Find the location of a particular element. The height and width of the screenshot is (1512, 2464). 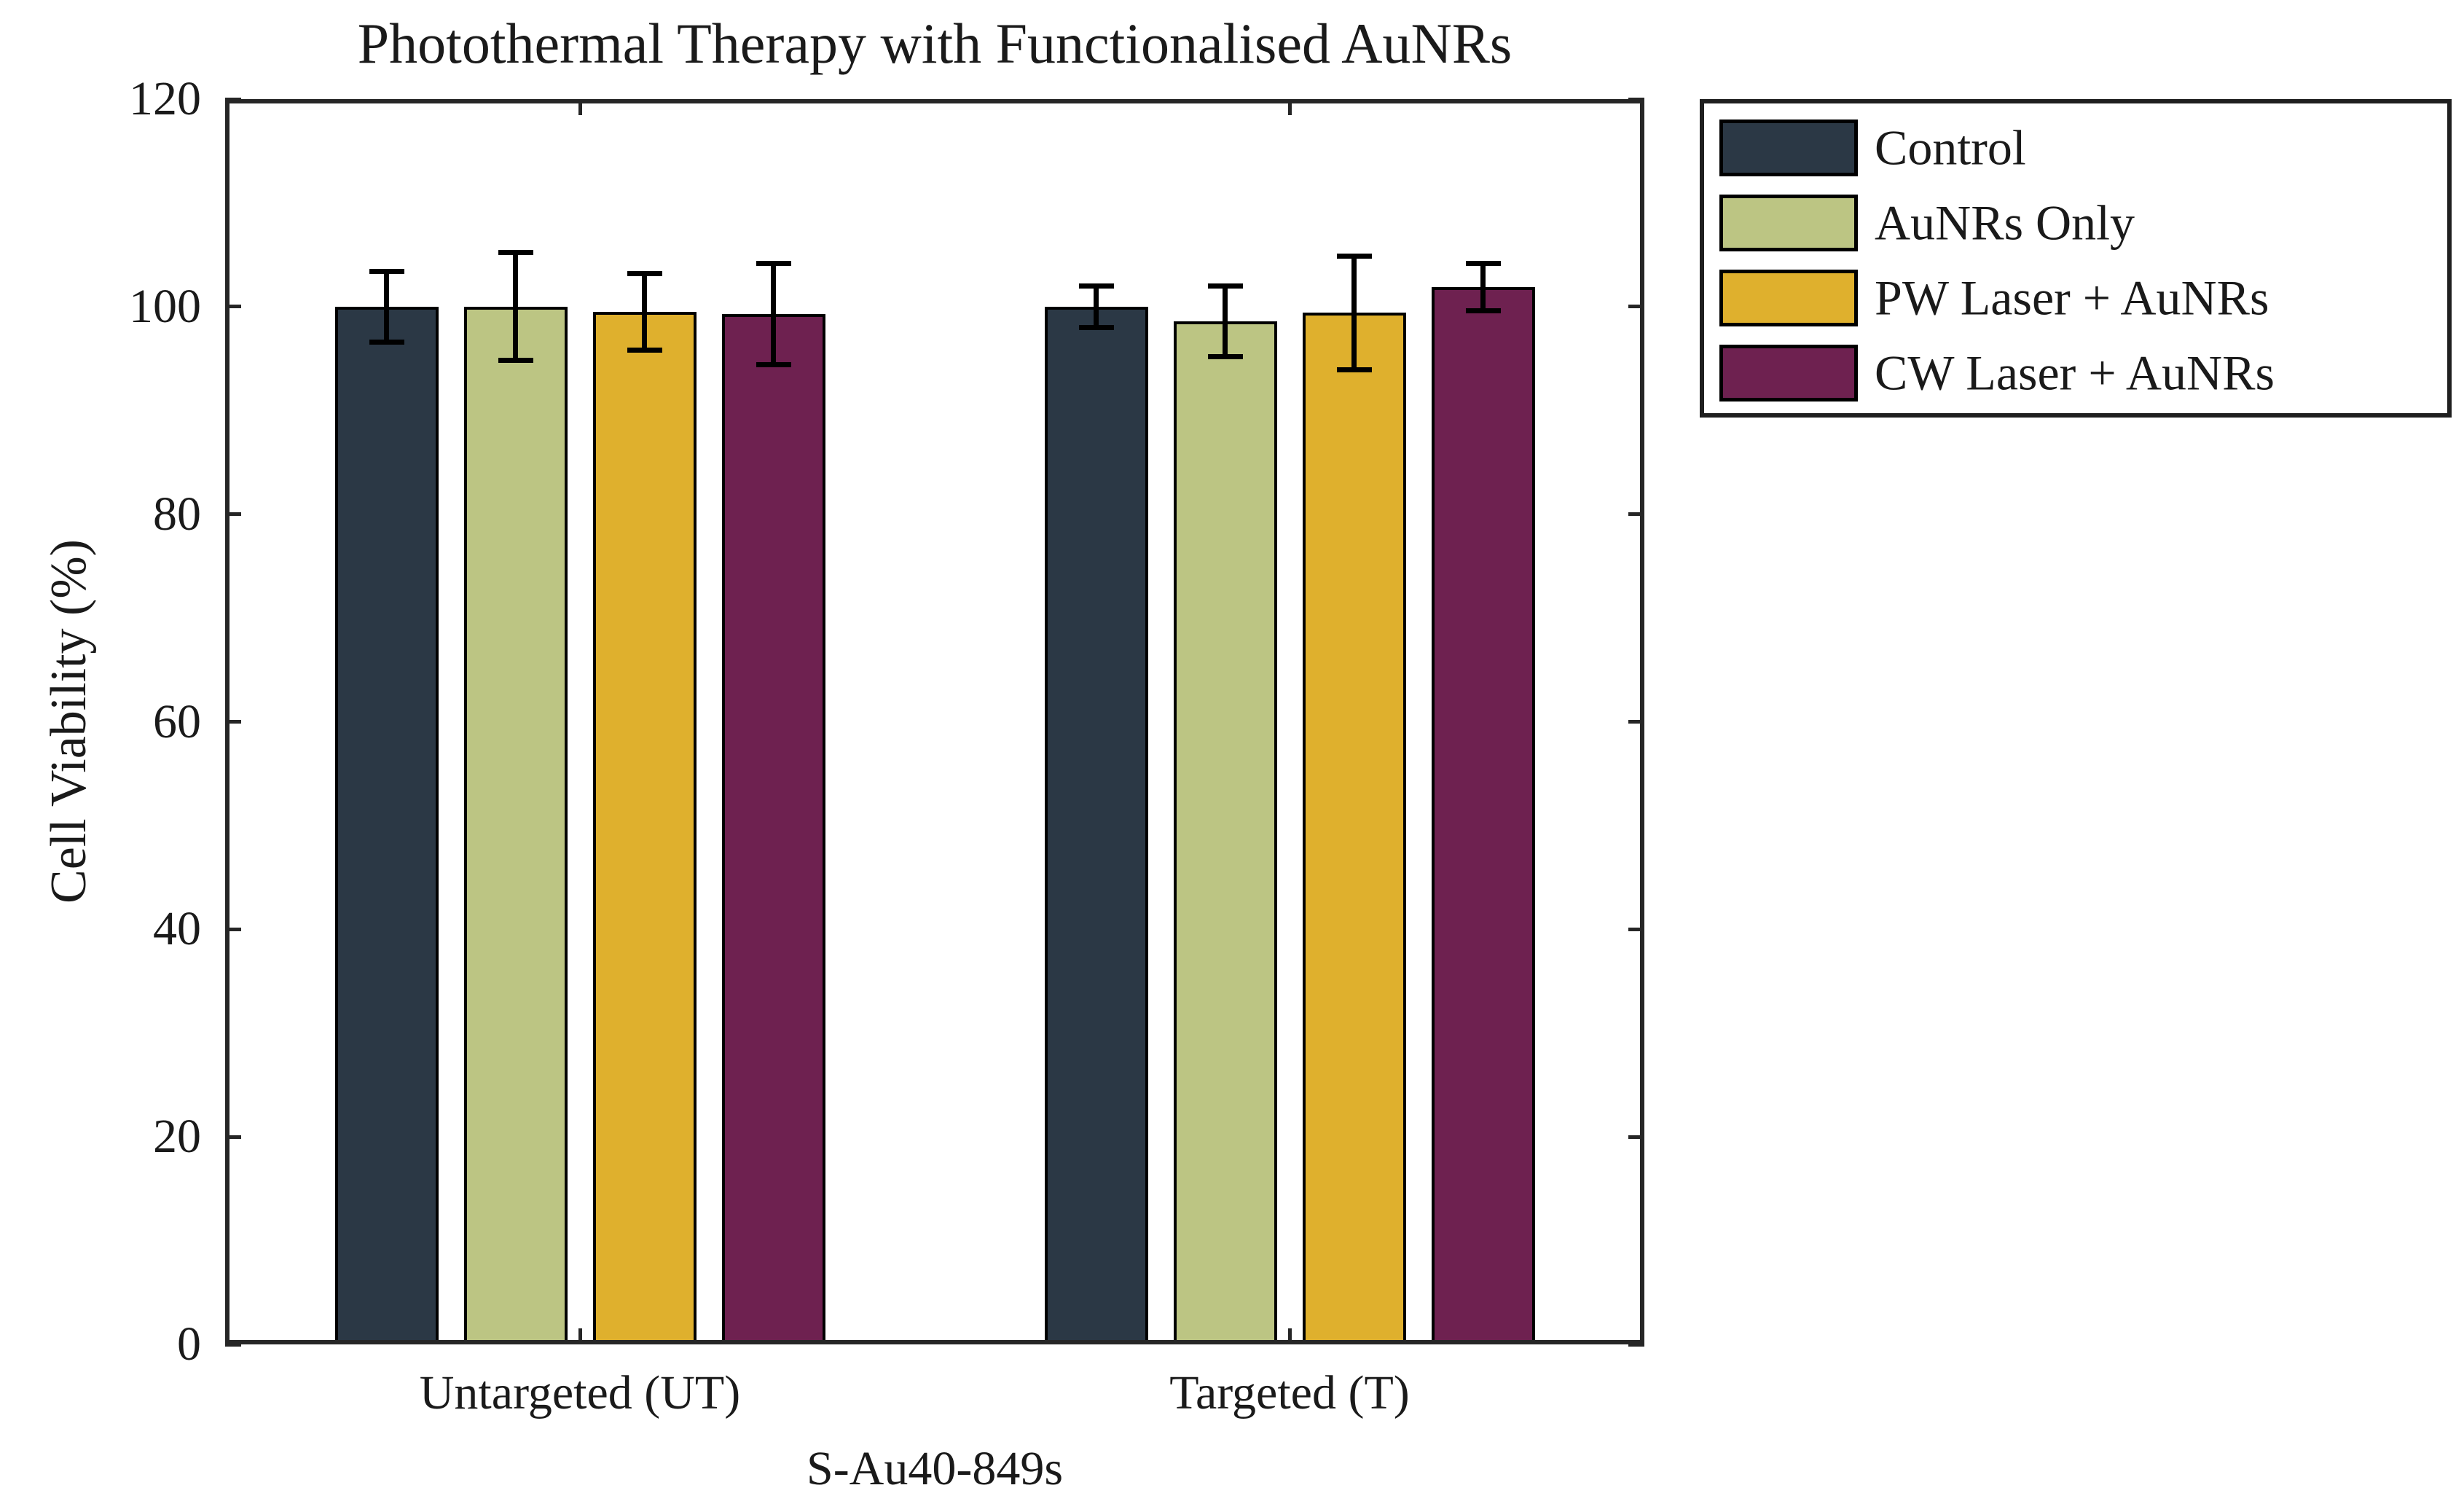

y-tick-label: 20 is located at coordinates (177, 1137).